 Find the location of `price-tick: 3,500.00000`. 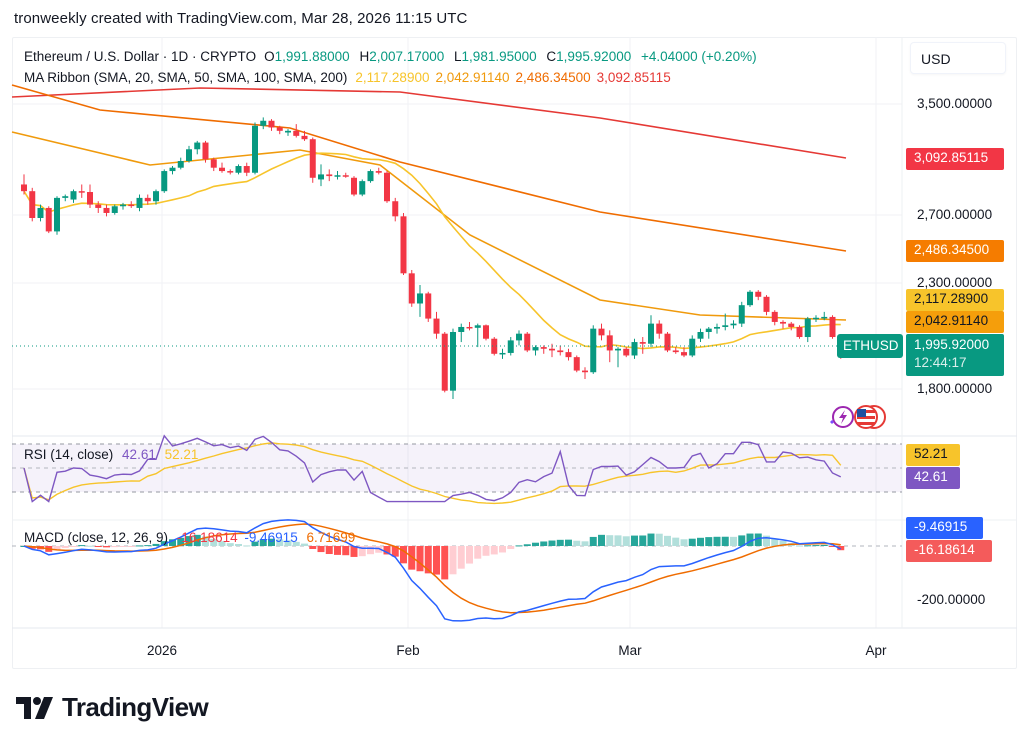

price-tick: 3,500.00000 is located at coordinates (955, 103).